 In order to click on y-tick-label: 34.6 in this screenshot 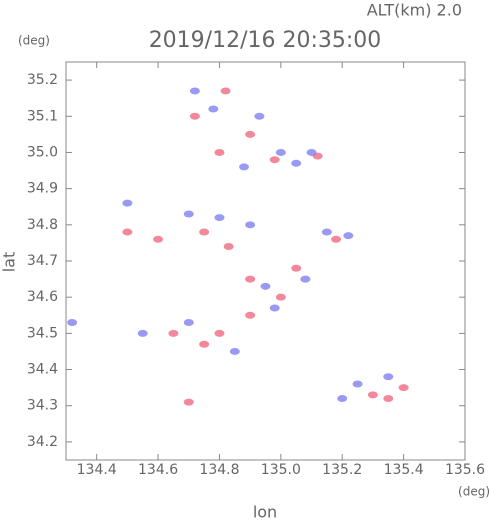, I will do `click(42, 297)`.